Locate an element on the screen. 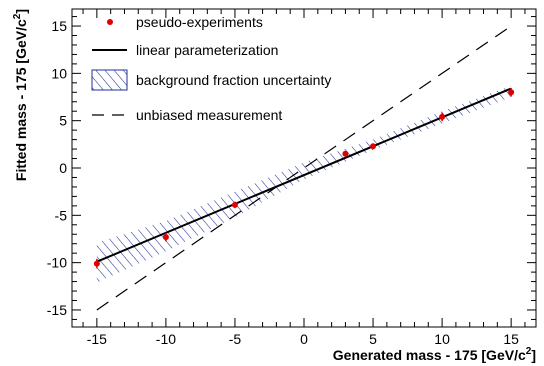 Image resolution: width=544 pixels, height=366 pixels. legend-band-marker is located at coordinates (109, 80).